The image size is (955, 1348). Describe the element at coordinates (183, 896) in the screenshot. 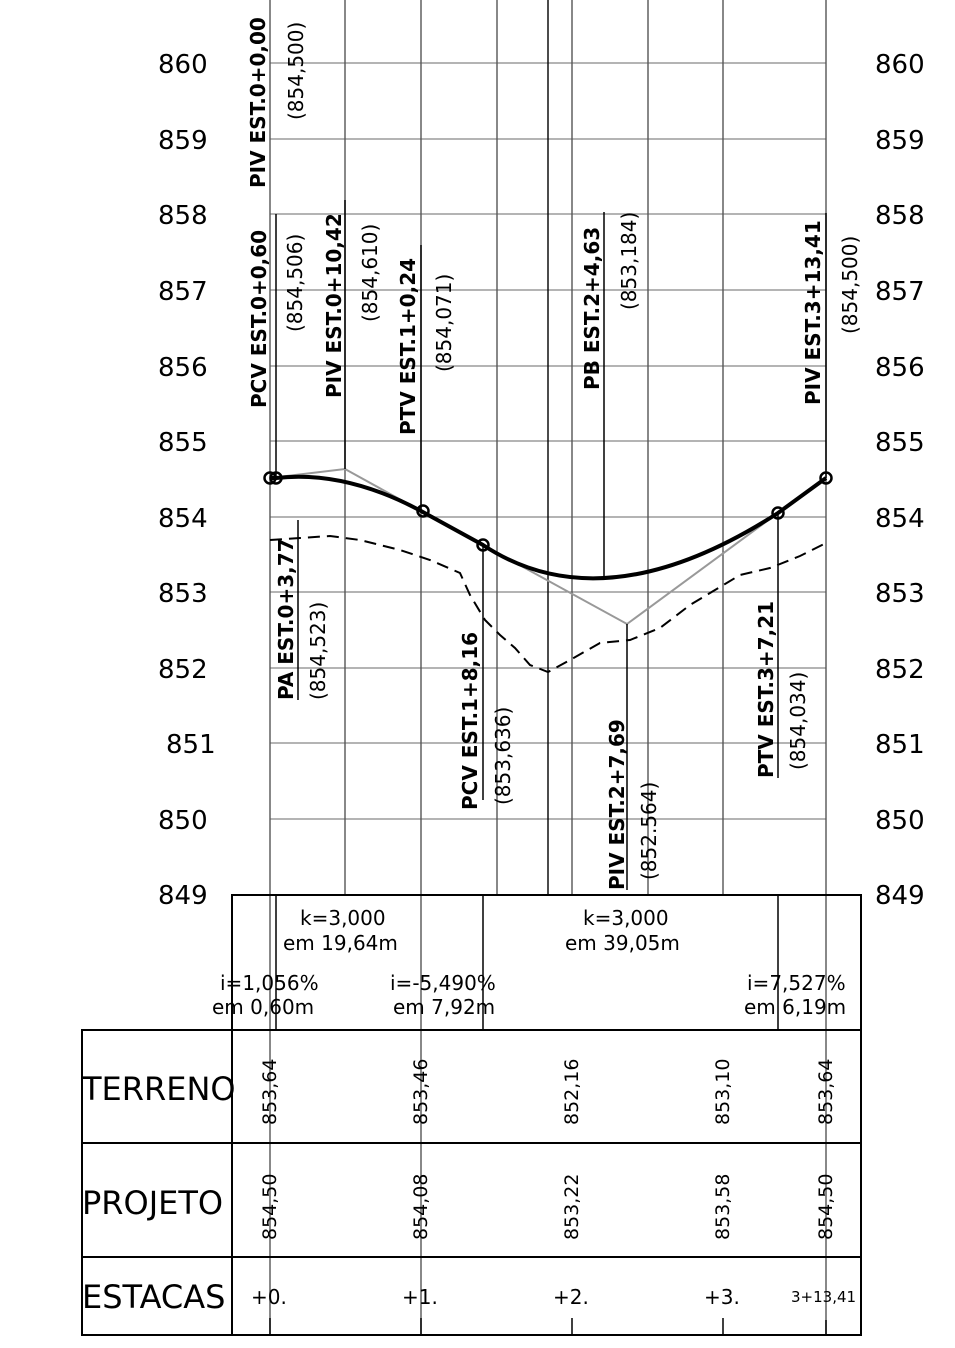

I see `elev-849-left: 849` at that location.